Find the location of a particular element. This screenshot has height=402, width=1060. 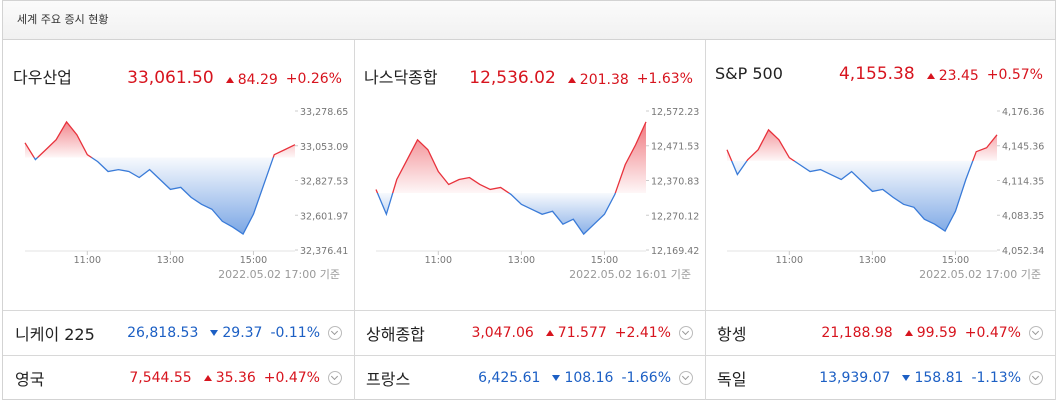

market-change-pct: -1.66% is located at coordinates (646, 378).